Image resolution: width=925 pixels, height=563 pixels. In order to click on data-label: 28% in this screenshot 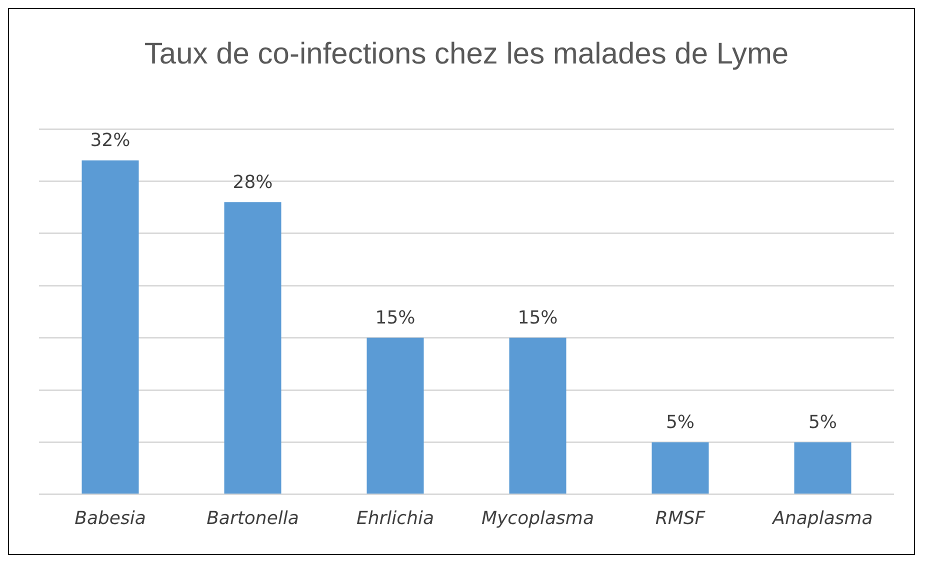, I will do `click(252, 182)`.